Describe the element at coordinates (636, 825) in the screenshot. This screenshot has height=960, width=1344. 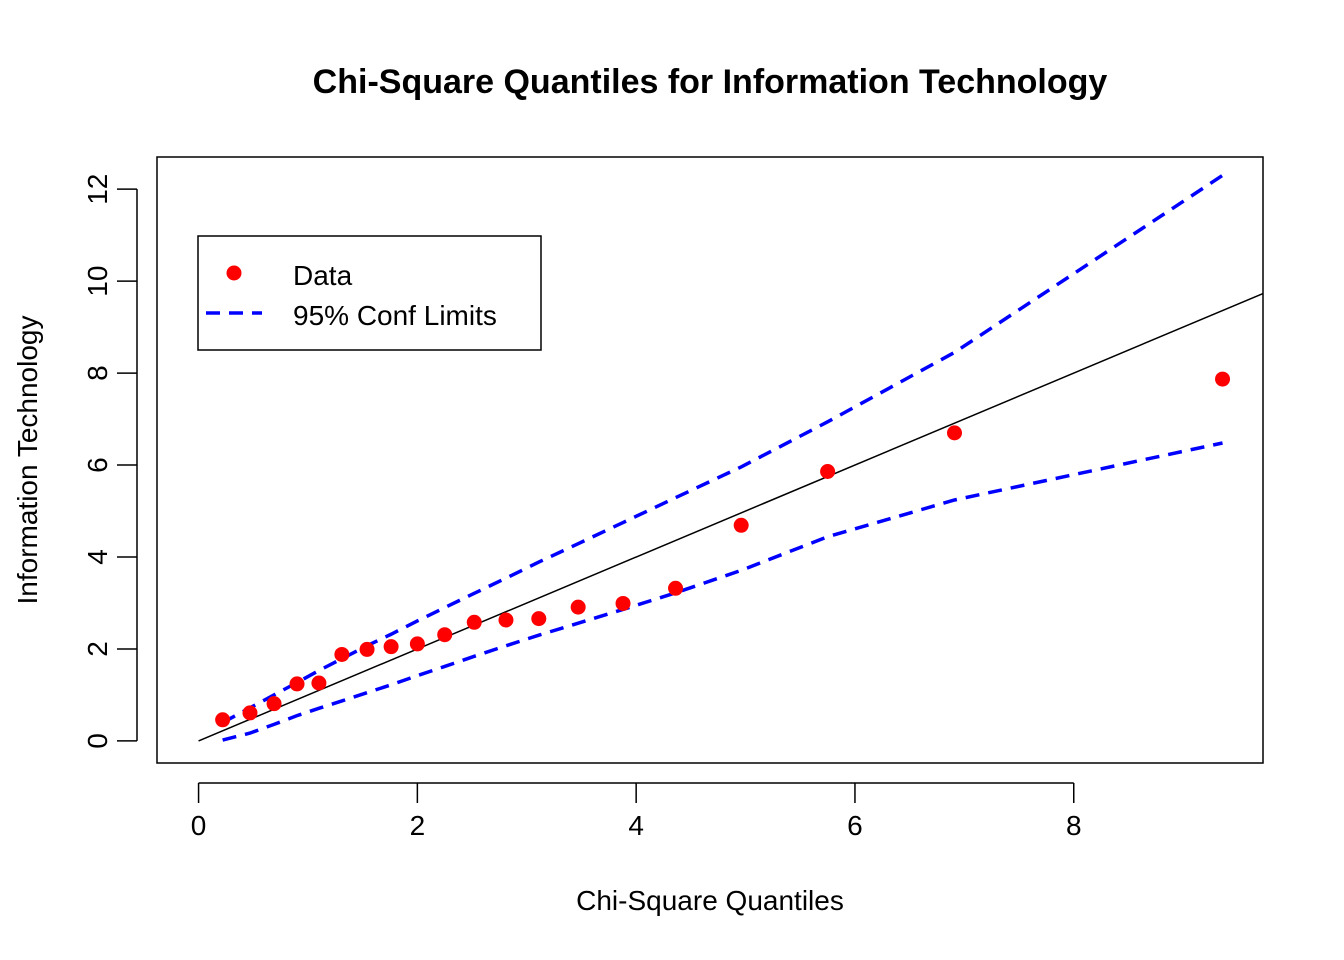
I see `x-tick-label: 4` at that location.